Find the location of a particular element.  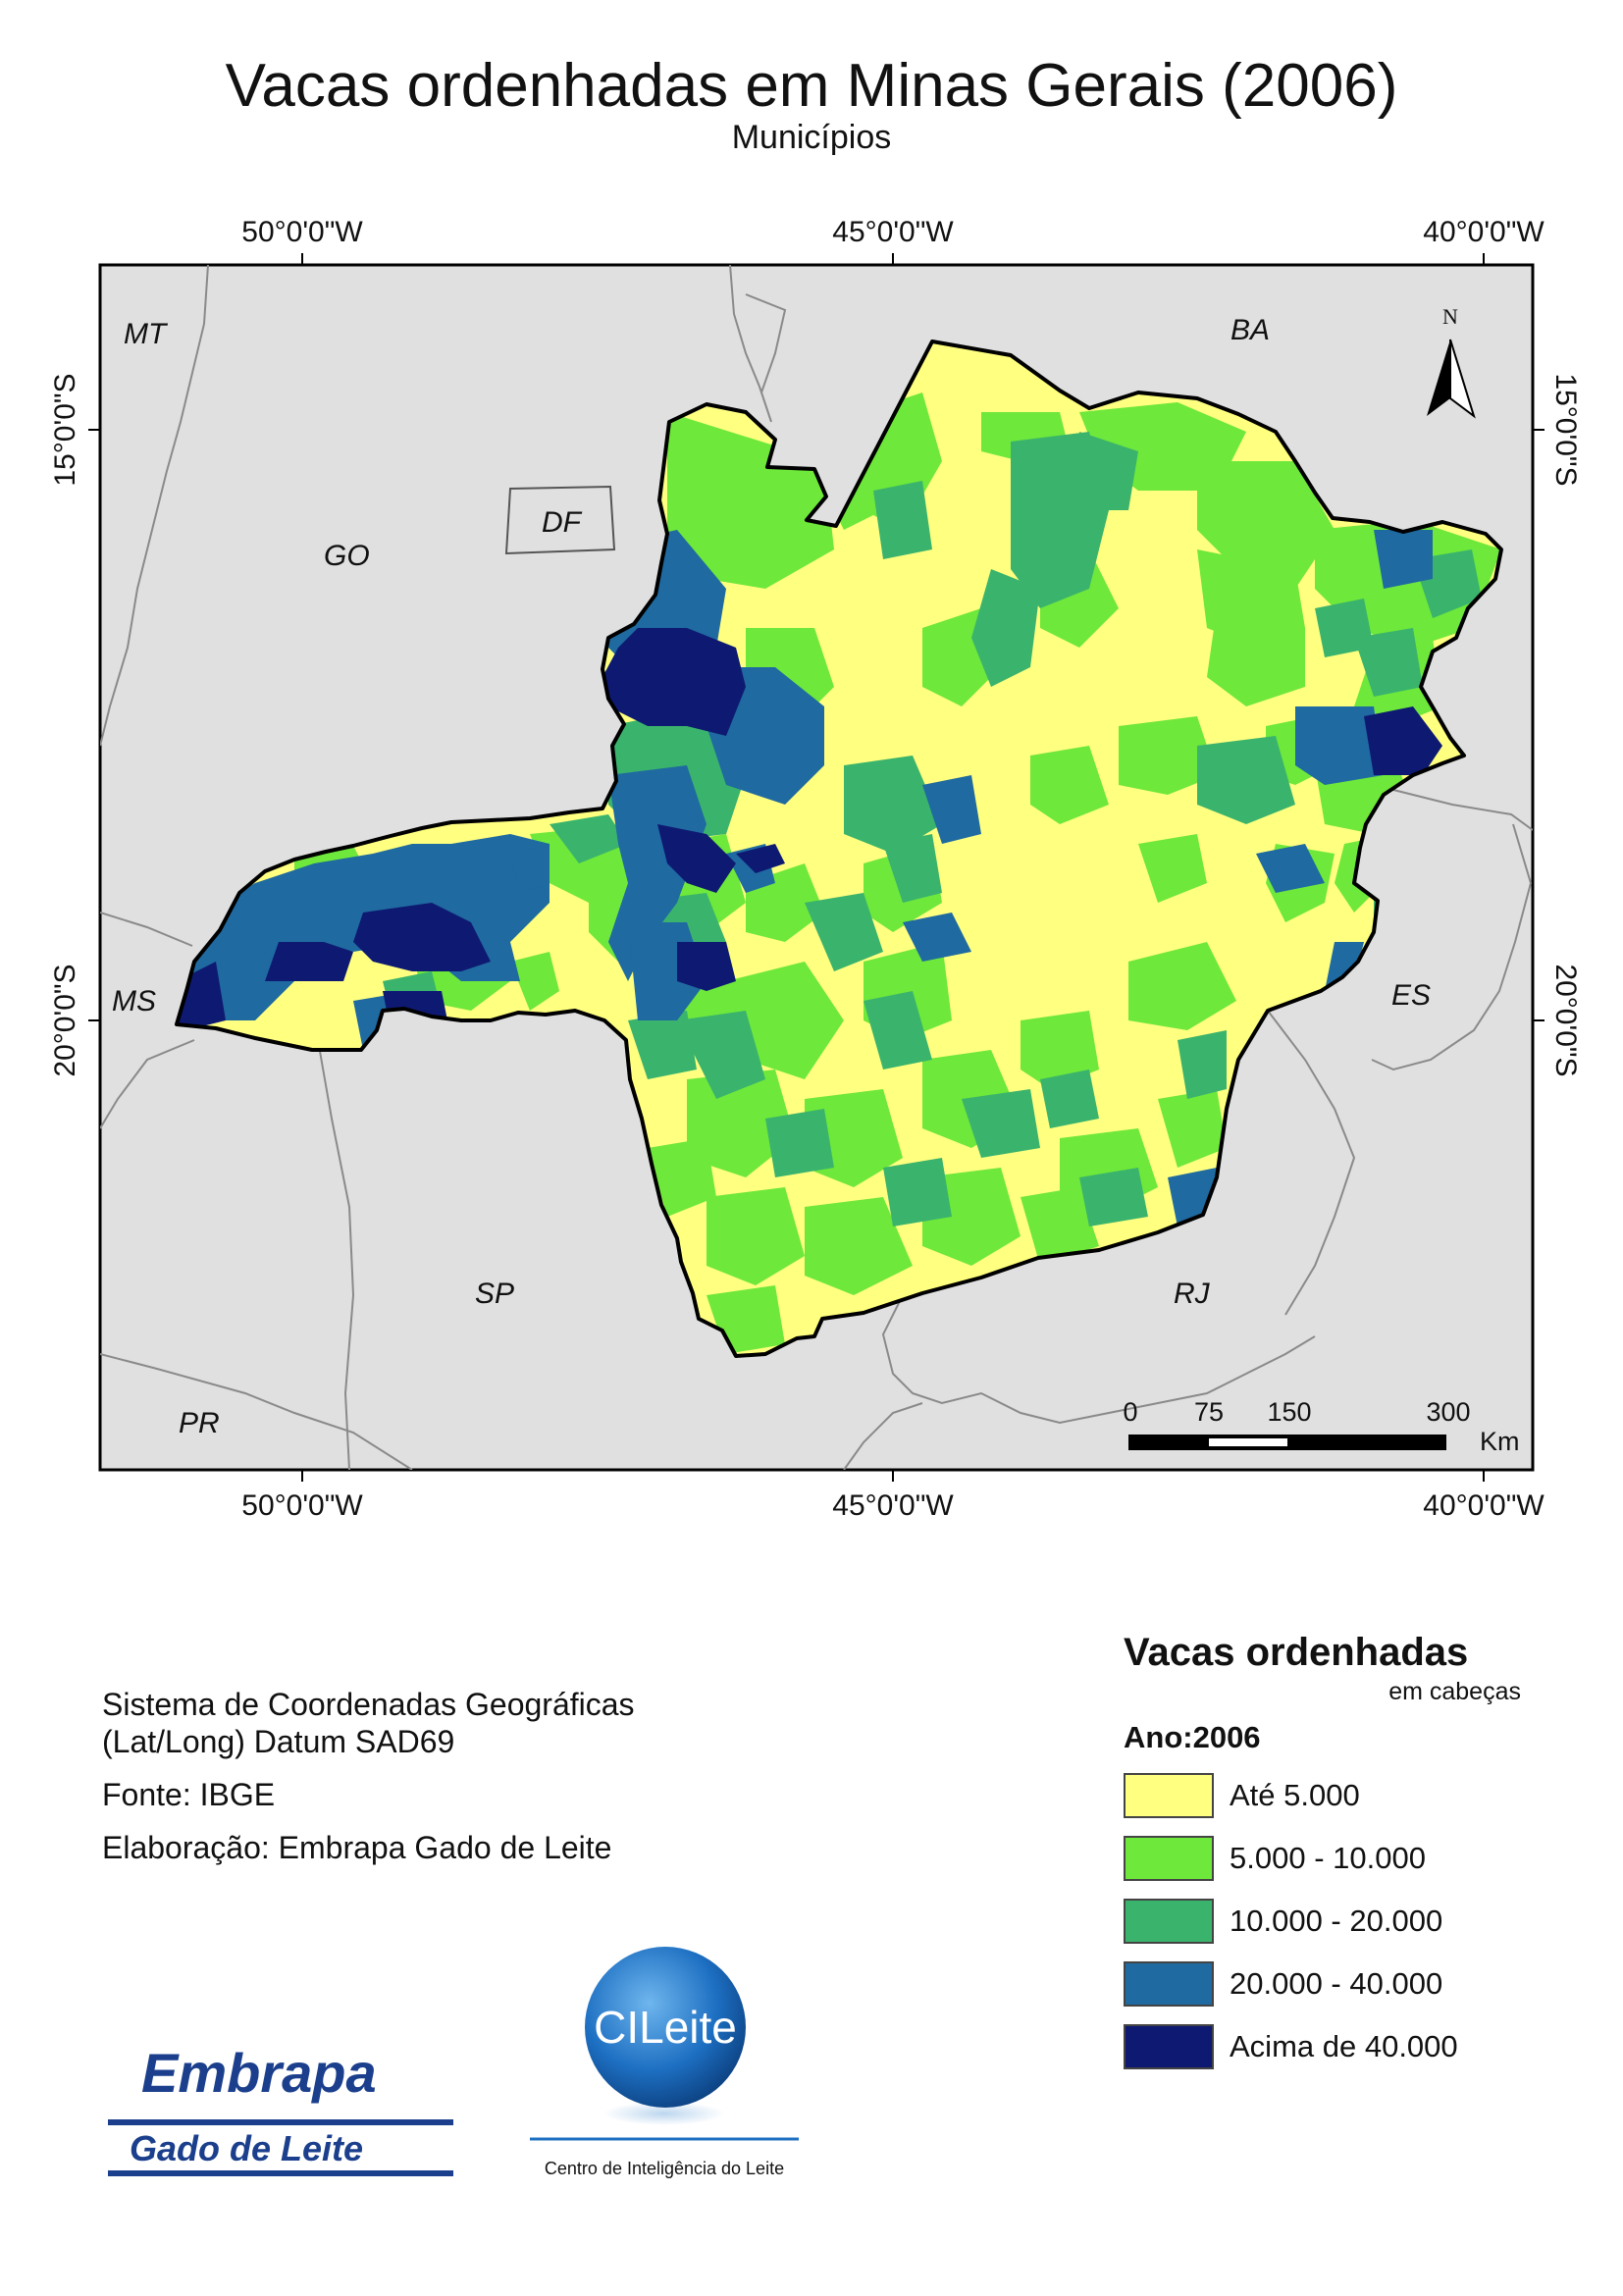

embrapa-logo-name: Embrapa is located at coordinates (259, 2073).